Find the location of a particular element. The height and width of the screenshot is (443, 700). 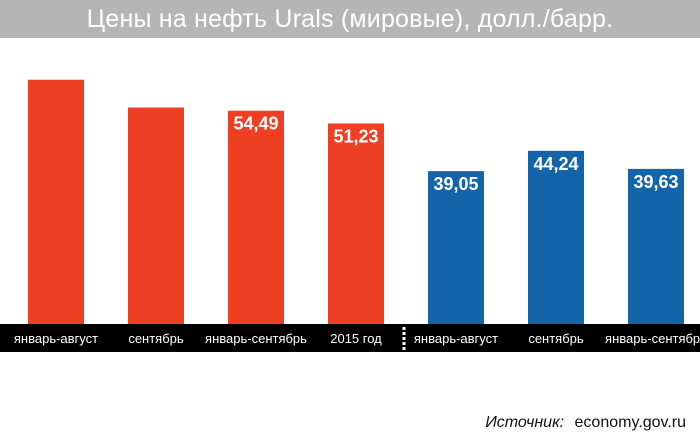

data-label-6: 39,63 is located at coordinates (655, 182).